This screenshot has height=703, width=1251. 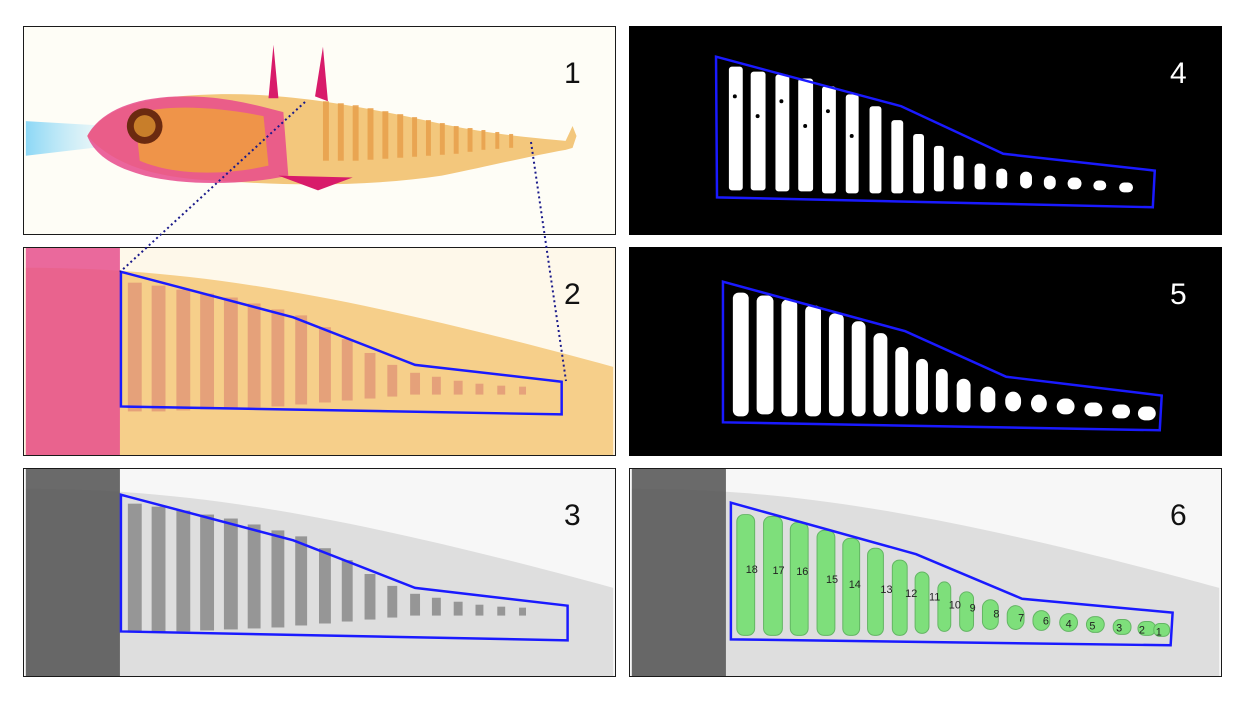 I want to click on grayscale-image, so click(x=319, y=572).